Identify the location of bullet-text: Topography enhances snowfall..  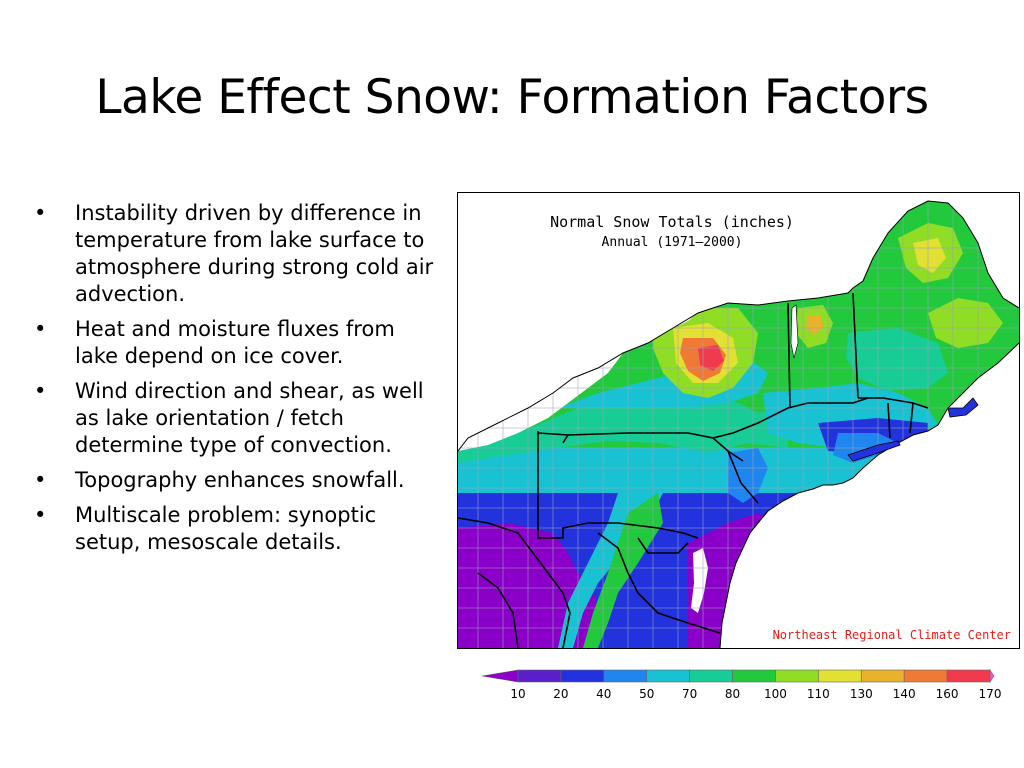
(240, 480).